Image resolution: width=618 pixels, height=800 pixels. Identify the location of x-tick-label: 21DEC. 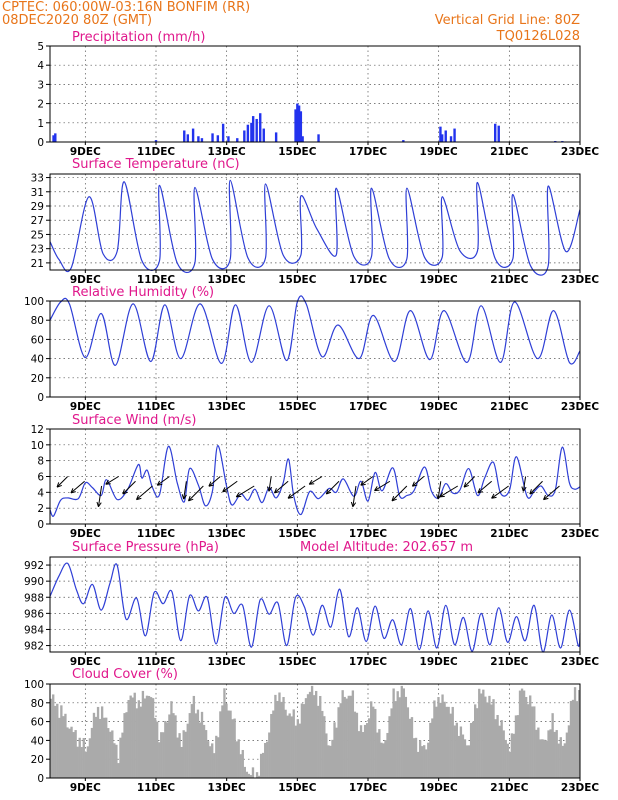
(509, 662).